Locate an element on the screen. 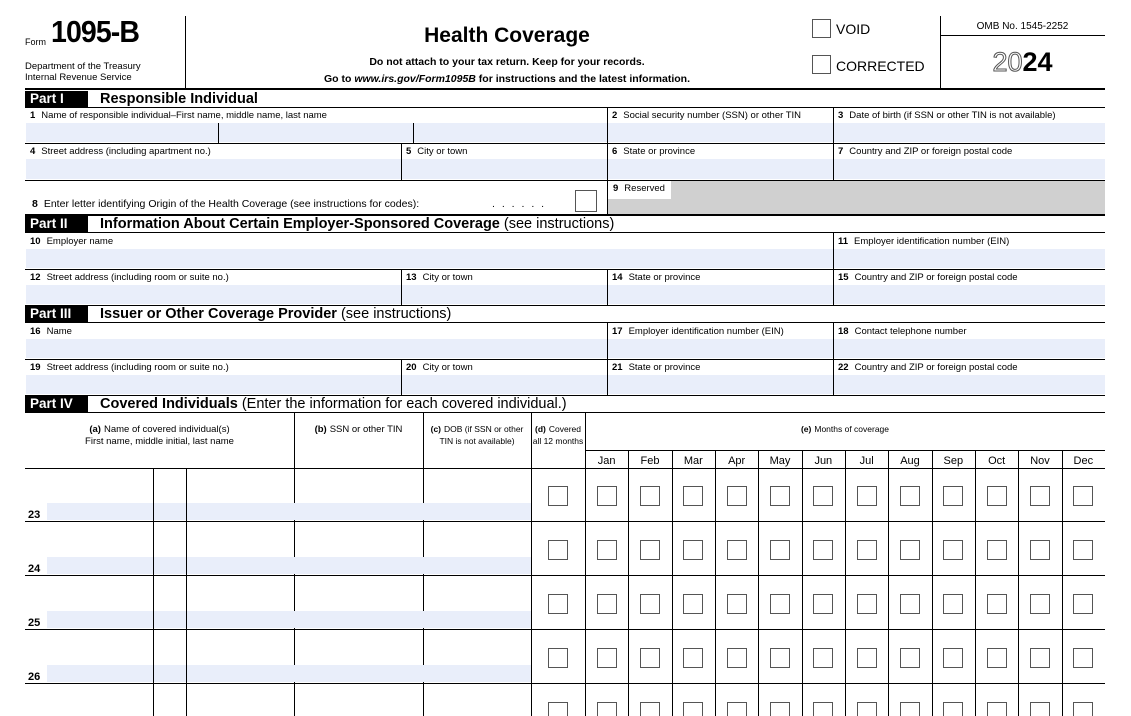 The width and height of the screenshot is (1131, 716). void-checkbox is located at coordinates (821, 28).